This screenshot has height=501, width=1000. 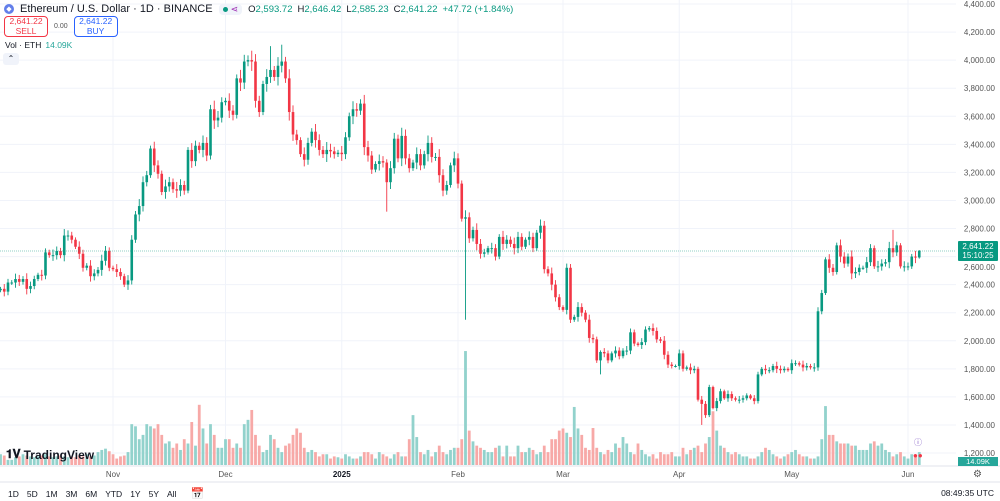 I want to click on economic-event-flag-icon: ●●, so click(x=918, y=455).